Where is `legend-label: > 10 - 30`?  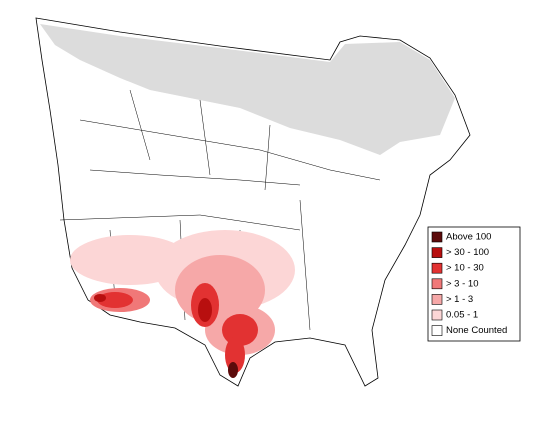
legend-label: > 10 - 30 is located at coordinates (465, 268).